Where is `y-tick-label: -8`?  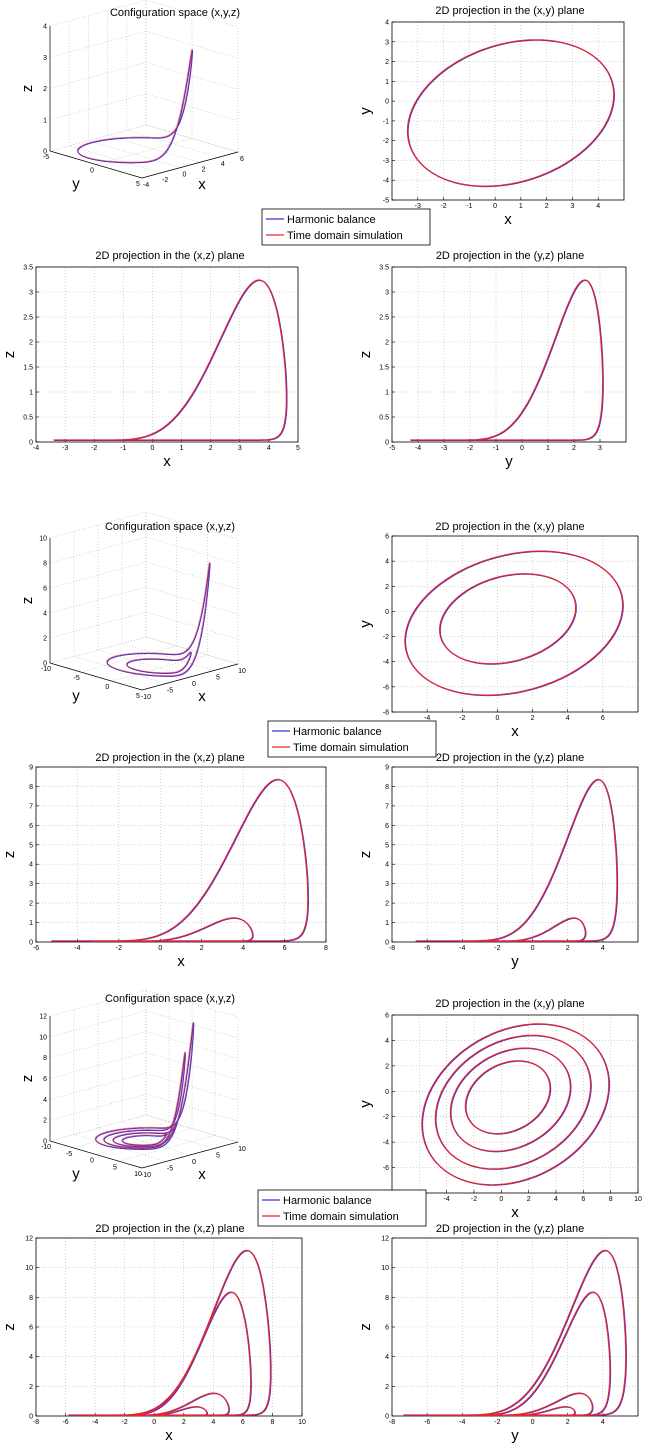 y-tick-label: -8 is located at coordinates (386, 713).